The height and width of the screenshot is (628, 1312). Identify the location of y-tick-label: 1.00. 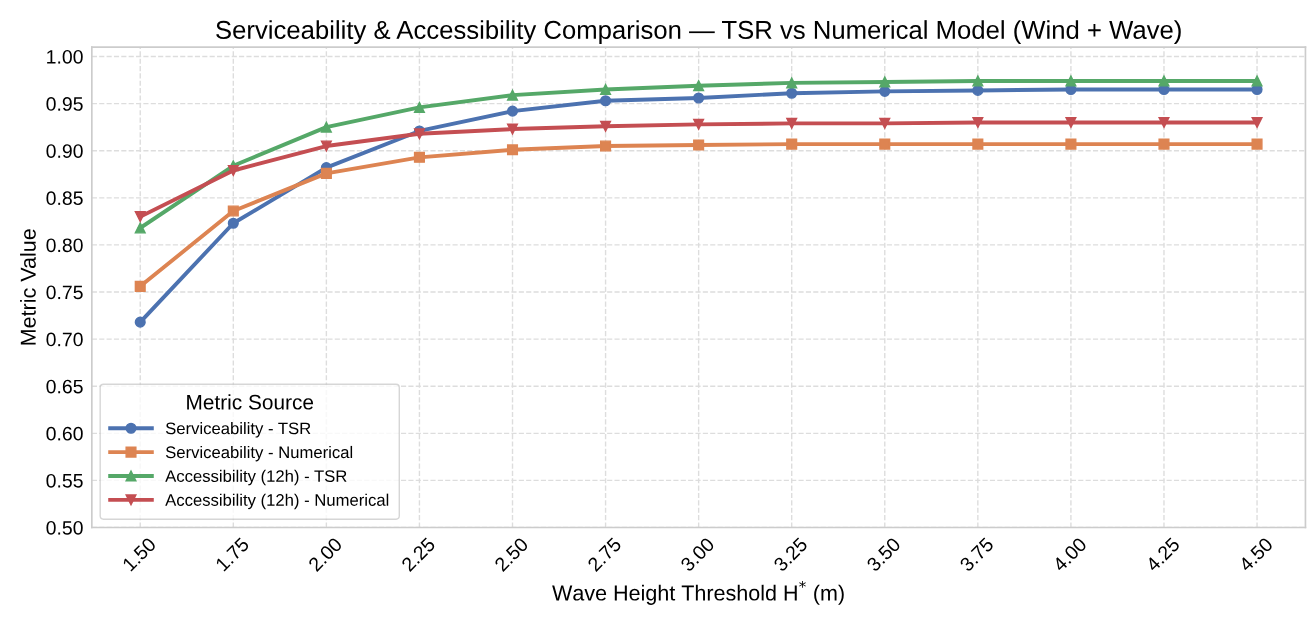
(65, 56).